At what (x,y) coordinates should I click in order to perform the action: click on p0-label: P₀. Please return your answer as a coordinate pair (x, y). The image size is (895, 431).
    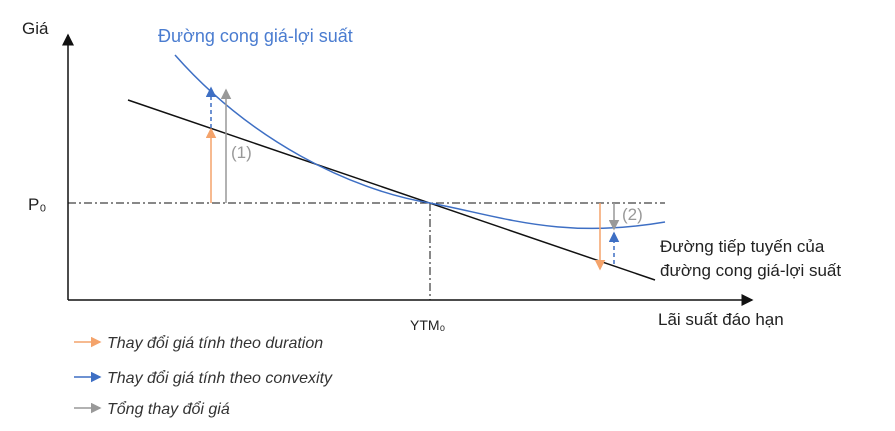
    Looking at the image, I should click on (37, 204).